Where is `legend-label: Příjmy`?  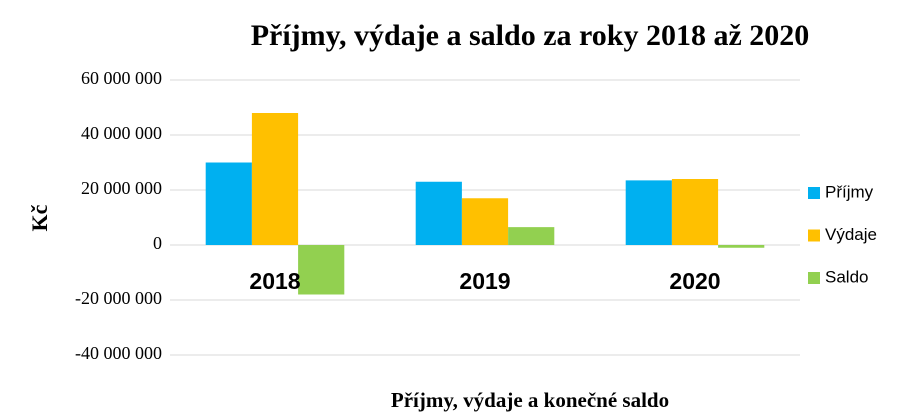
legend-label: Příjmy is located at coordinates (849, 191).